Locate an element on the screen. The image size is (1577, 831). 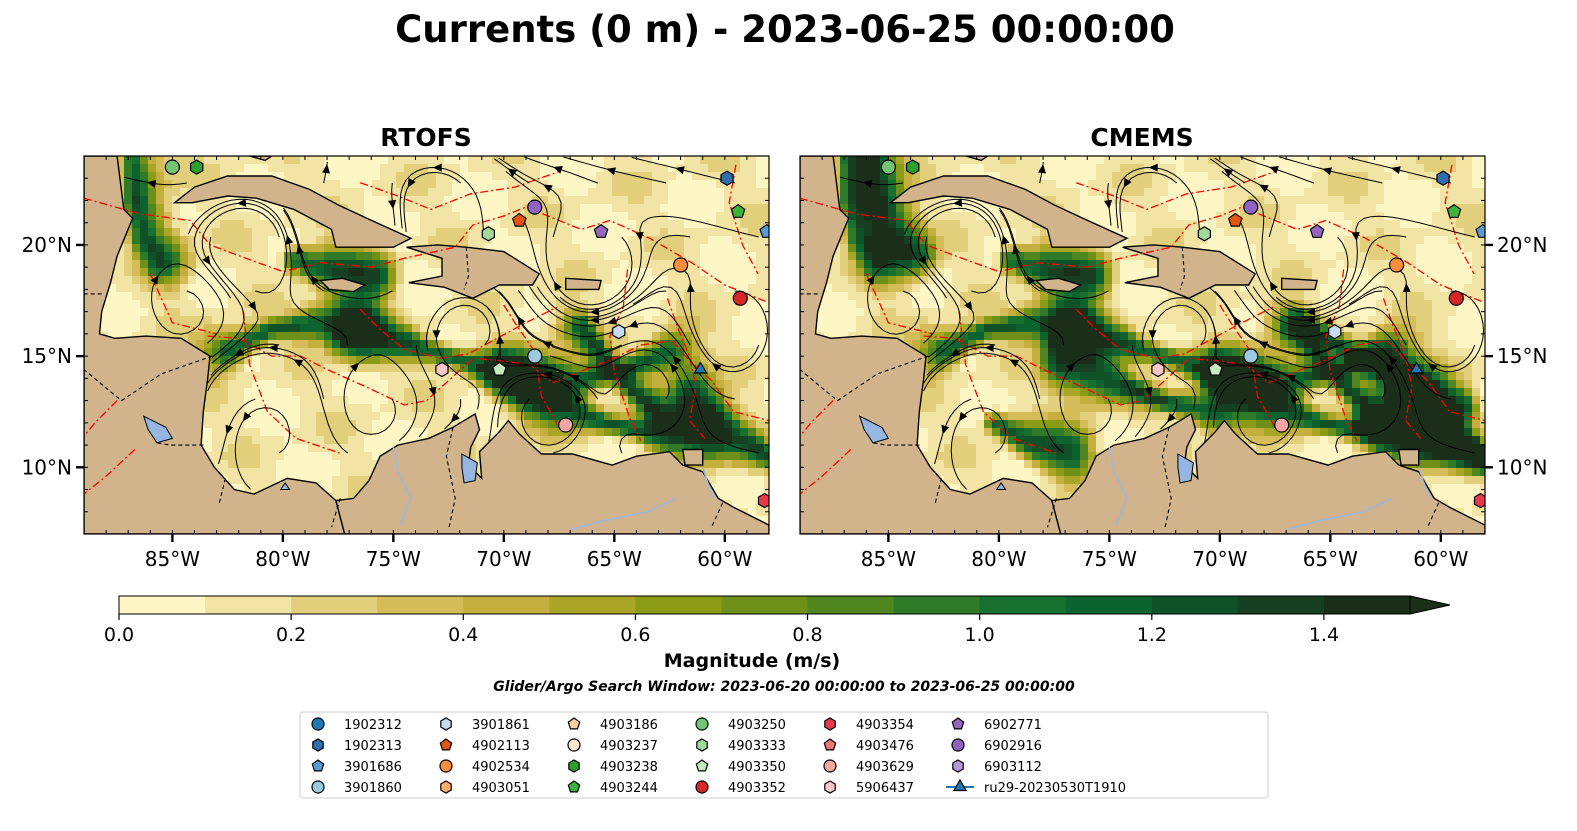
colorbar-tick-label: 0.0 is located at coordinates (119, 635).